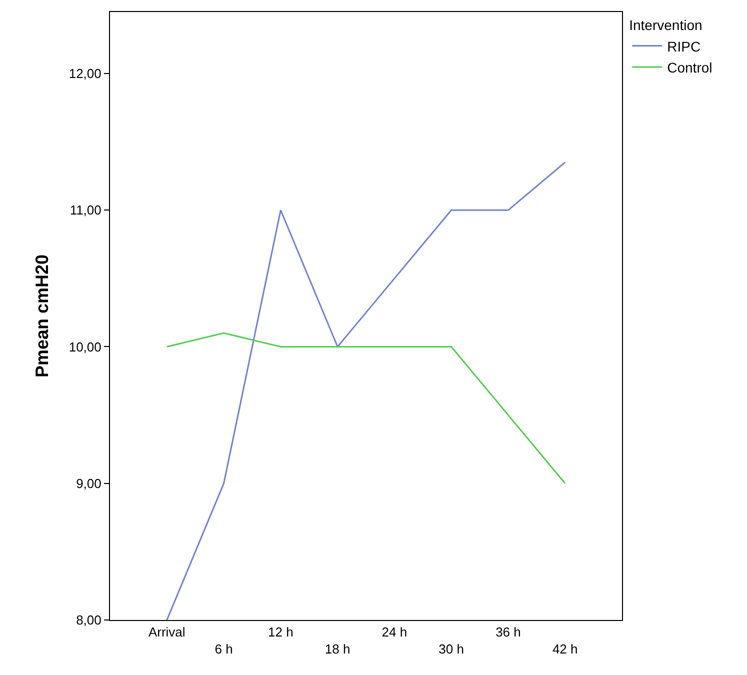 The width and height of the screenshot is (747, 675). What do you see at coordinates (366, 408) in the screenshot?
I see `line-series` at bounding box center [366, 408].